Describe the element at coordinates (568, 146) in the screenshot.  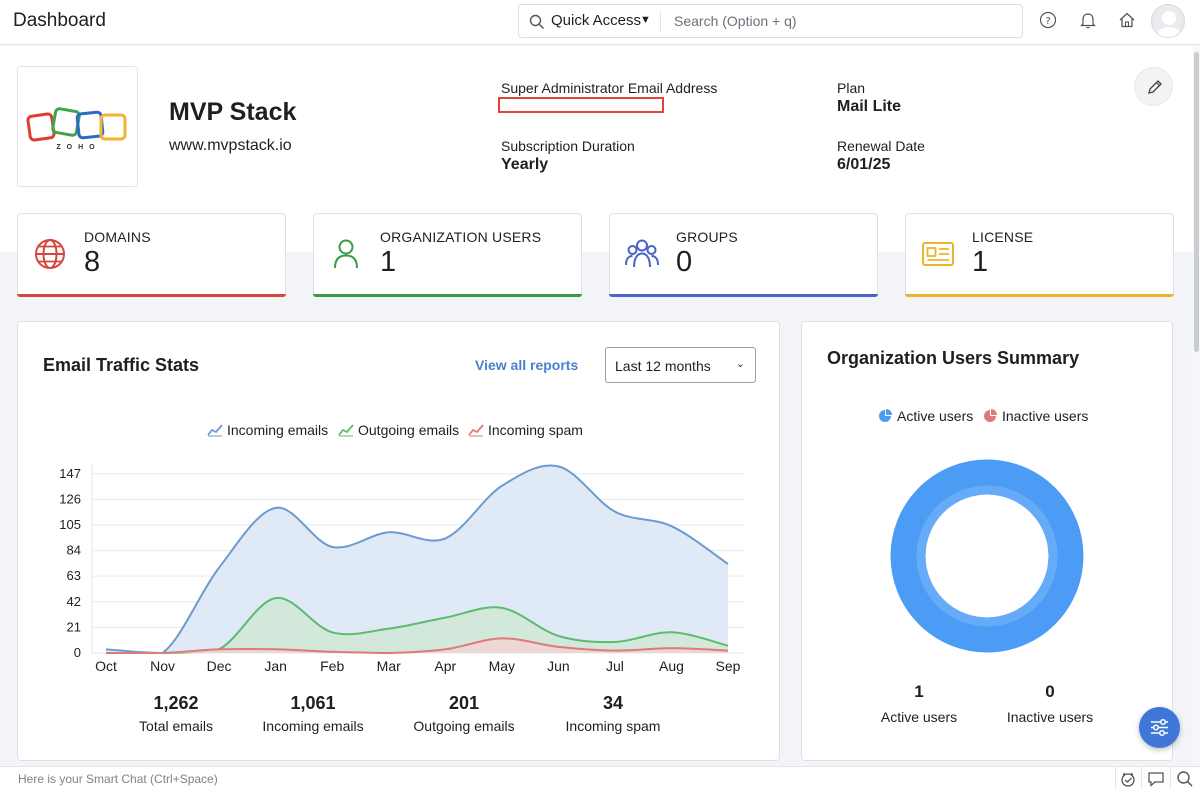
I see `subscription-duration-label: Subscription Duration` at that location.